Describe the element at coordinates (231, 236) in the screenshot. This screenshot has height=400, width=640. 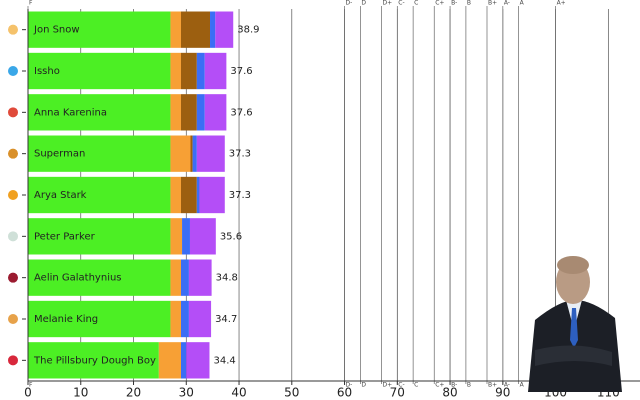
I see `value-label: 35.6` at that location.